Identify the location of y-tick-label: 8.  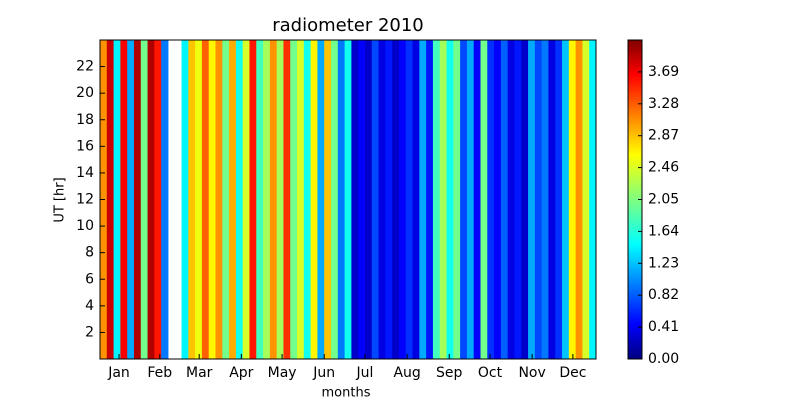
(89, 253).